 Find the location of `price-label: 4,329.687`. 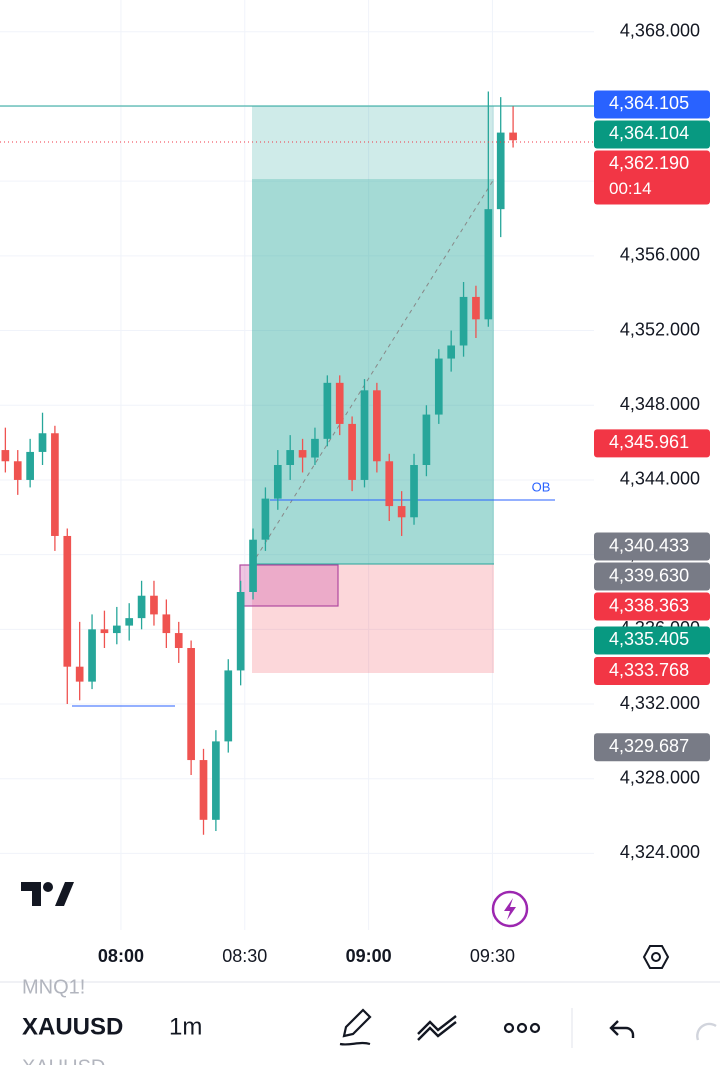

price-label: 4,329.687 is located at coordinates (652, 747).